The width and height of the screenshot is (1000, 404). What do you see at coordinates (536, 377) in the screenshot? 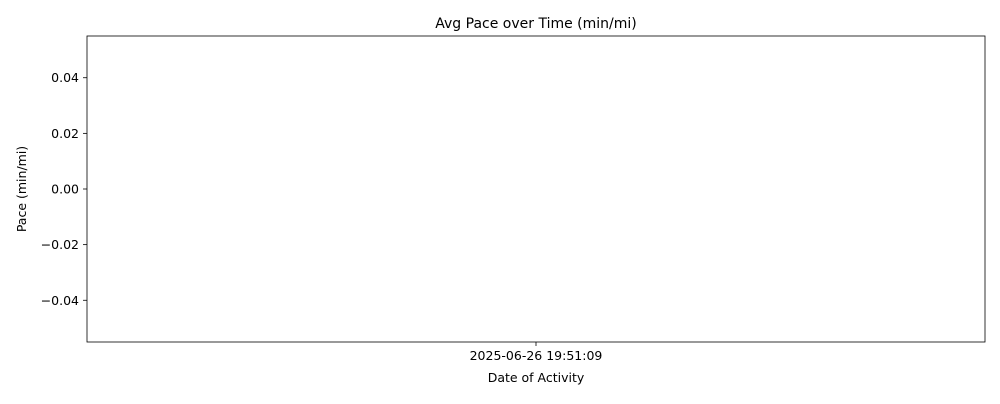
I see `x-axis-label: Date of Activity` at bounding box center [536, 377].